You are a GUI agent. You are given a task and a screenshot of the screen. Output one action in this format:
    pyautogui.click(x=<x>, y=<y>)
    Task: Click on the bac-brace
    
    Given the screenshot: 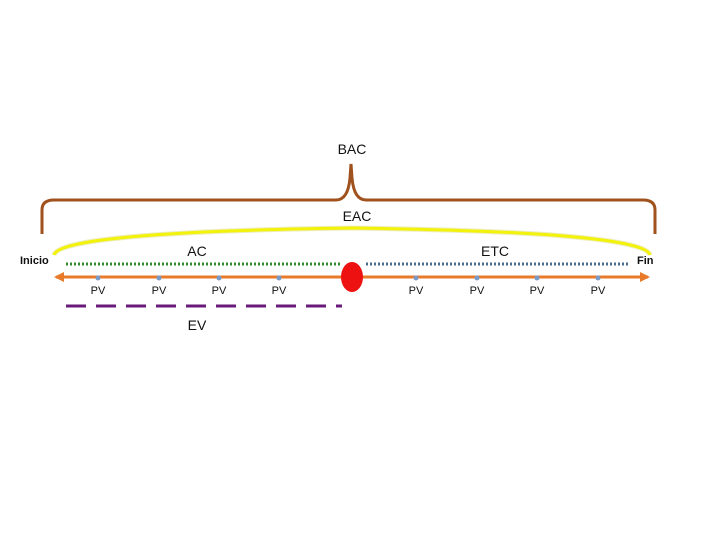 What is the action you would take?
    pyautogui.click(x=348, y=198)
    